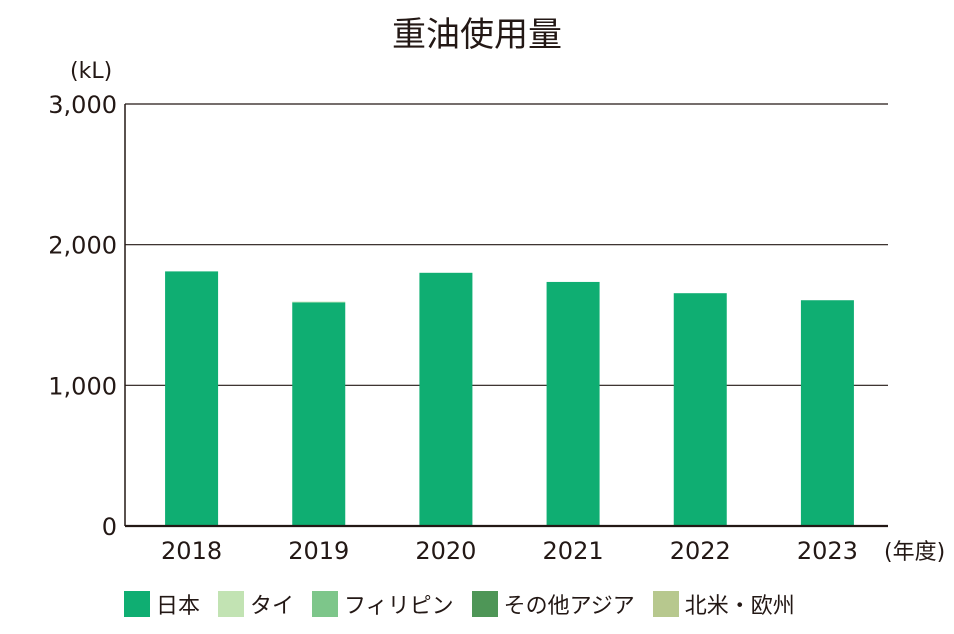  What do you see at coordinates (272, 606) in the screenshot?
I see `legend-label: タイ` at bounding box center [272, 606].